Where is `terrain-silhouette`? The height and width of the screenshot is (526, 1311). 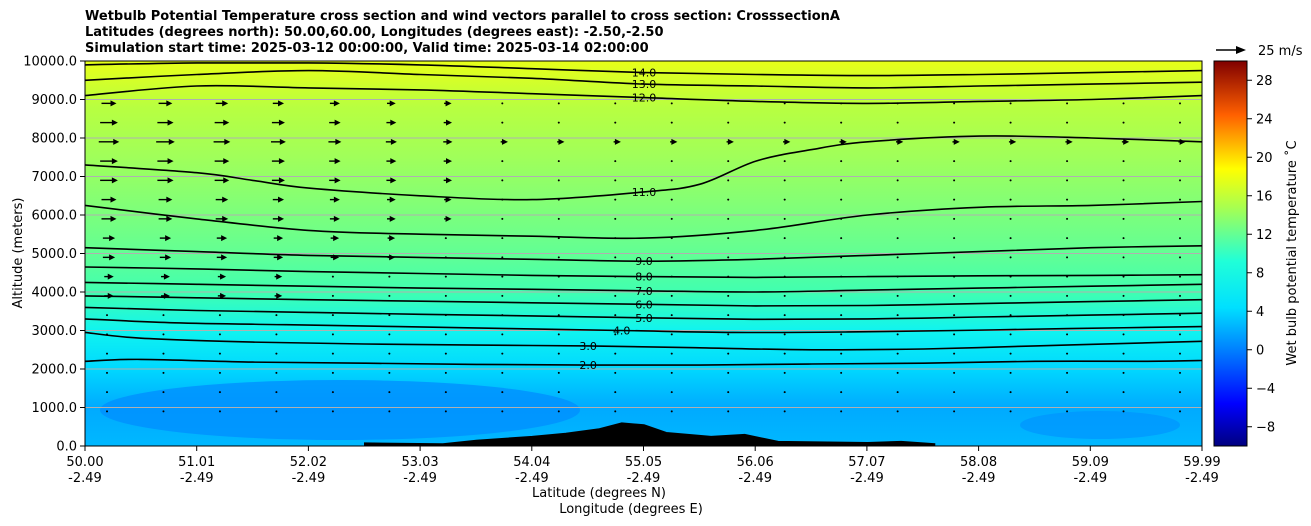
terrain-silhouette is located at coordinates (649, 434).